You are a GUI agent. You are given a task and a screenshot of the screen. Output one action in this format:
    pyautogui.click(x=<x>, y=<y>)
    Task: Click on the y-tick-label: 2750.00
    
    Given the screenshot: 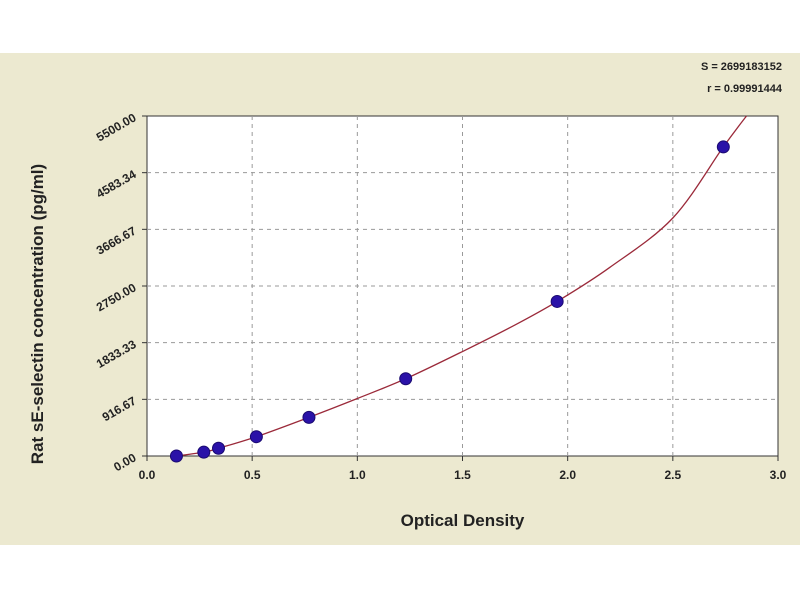 What is the action you would take?
    pyautogui.click(x=116, y=297)
    